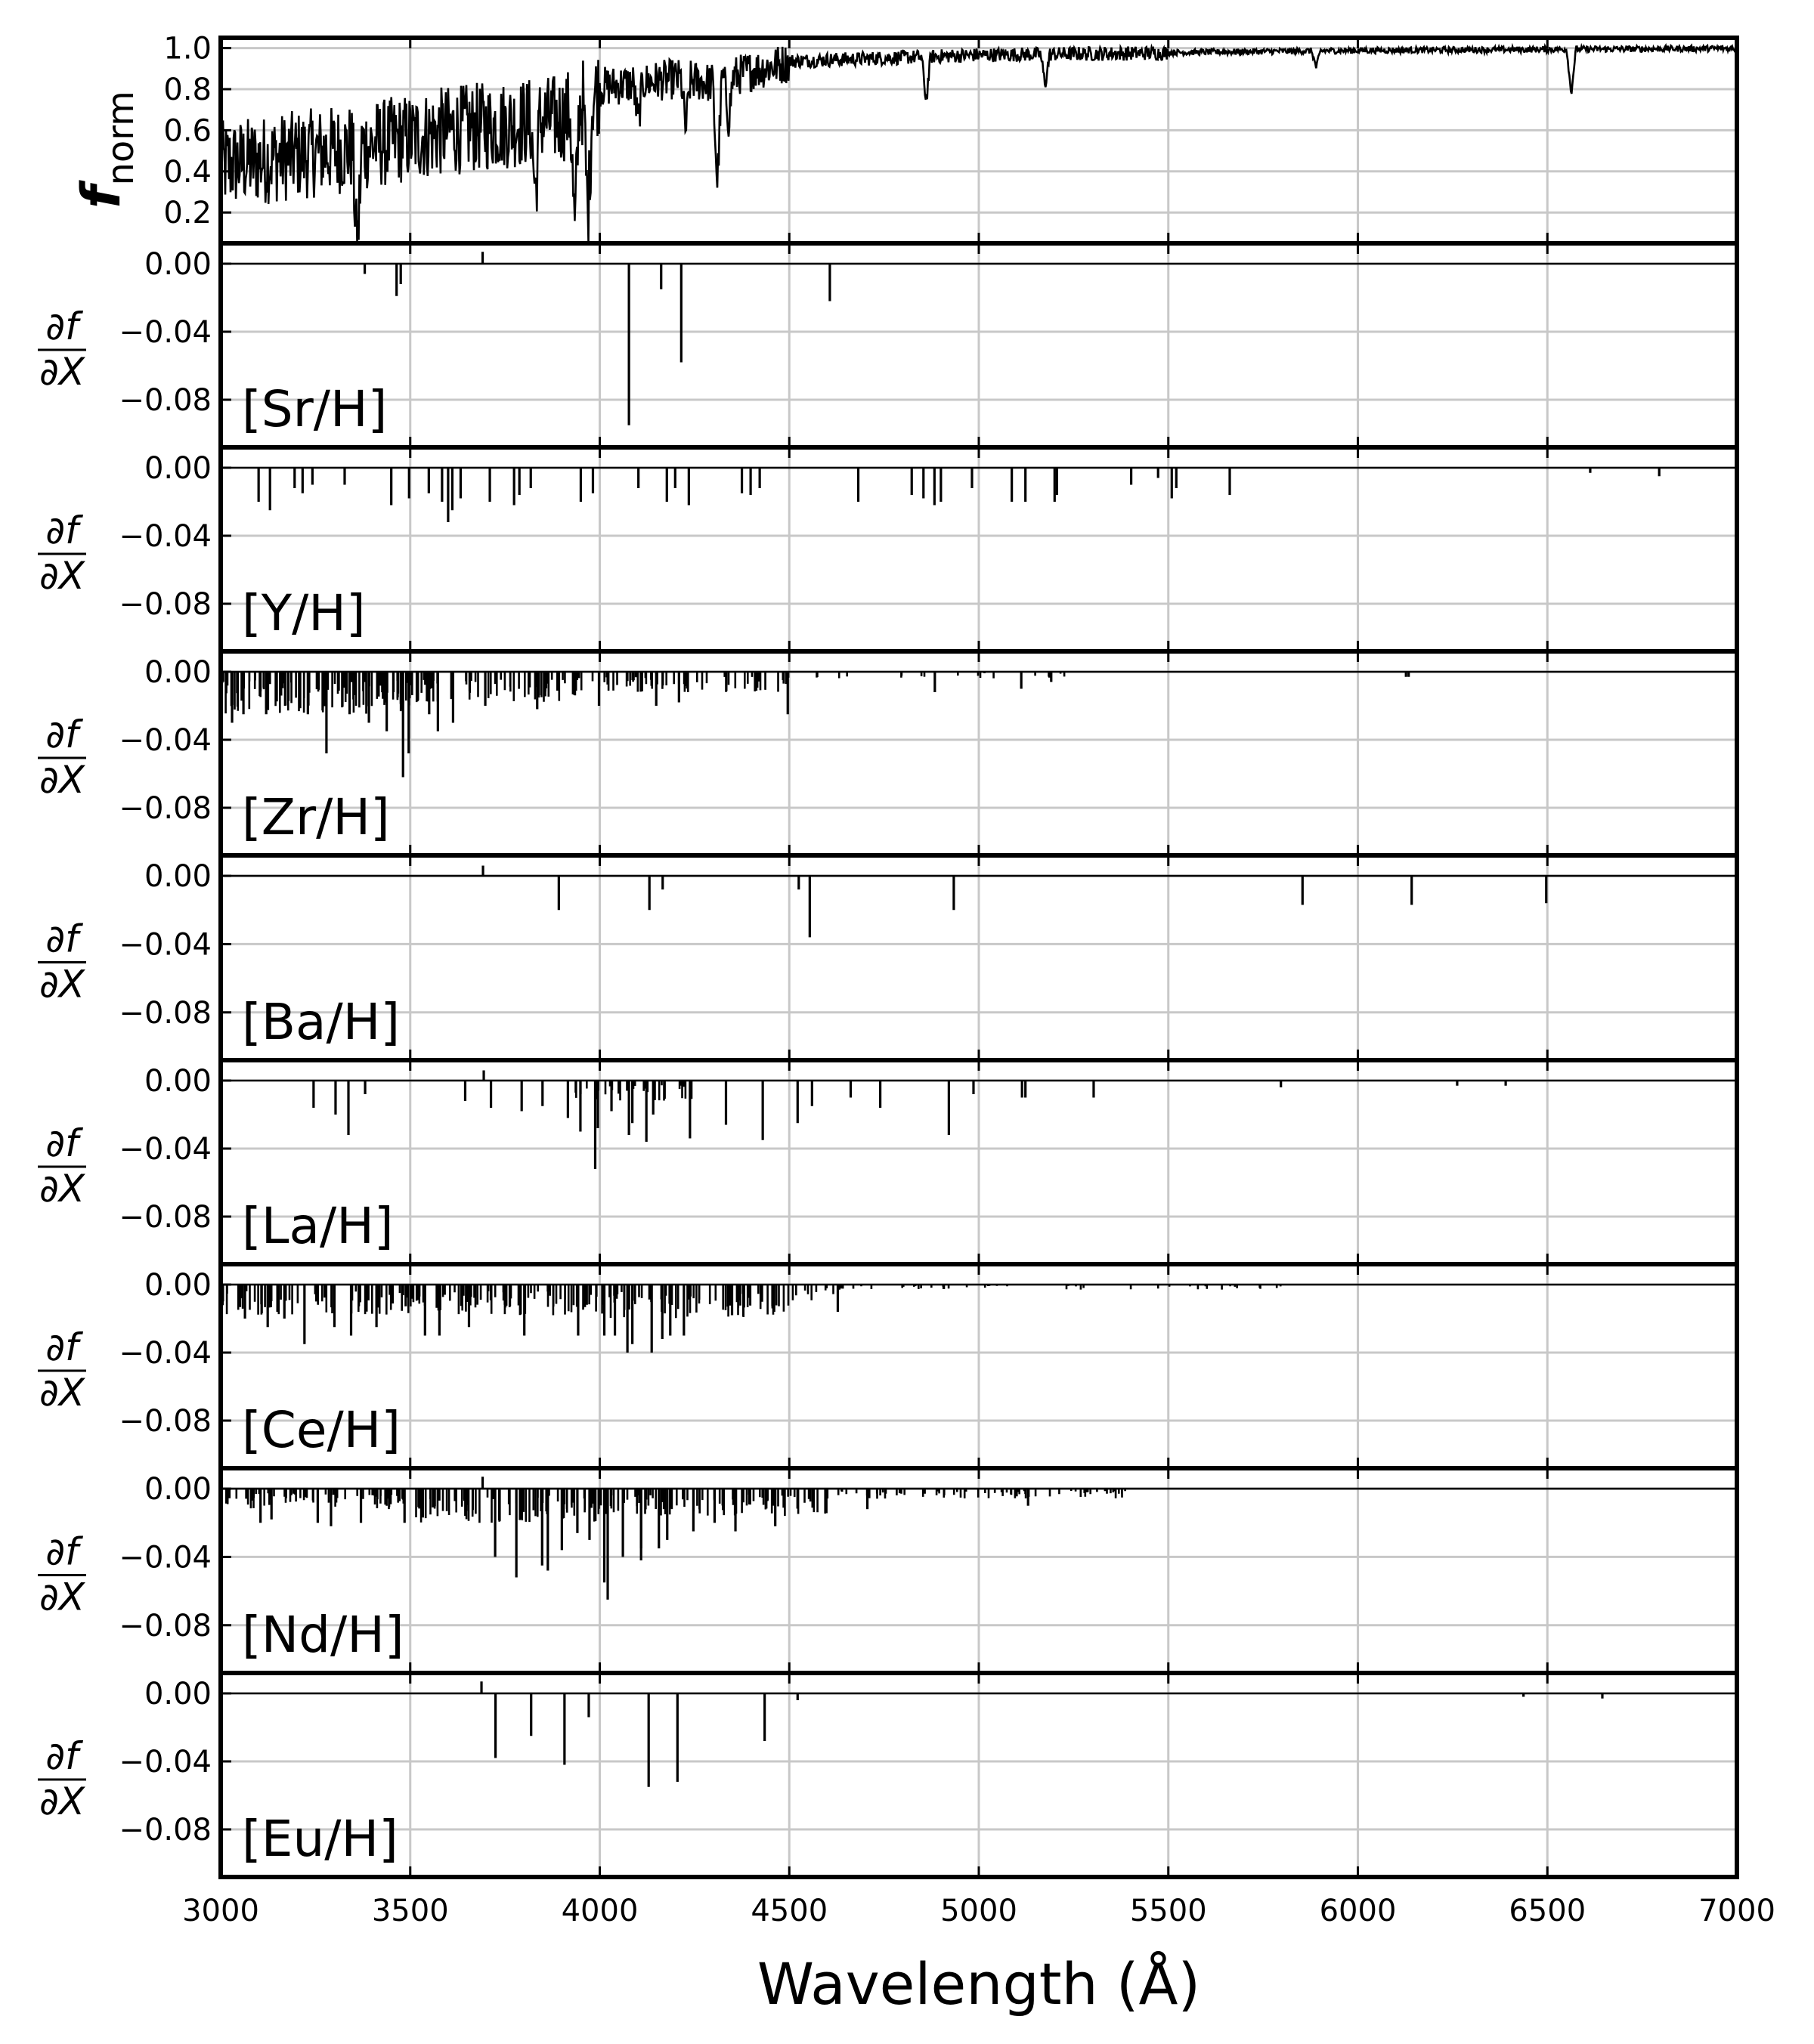 The width and height of the screenshot is (1814, 2044). I want to click on y-tick-label: 0.8, so click(187, 90).